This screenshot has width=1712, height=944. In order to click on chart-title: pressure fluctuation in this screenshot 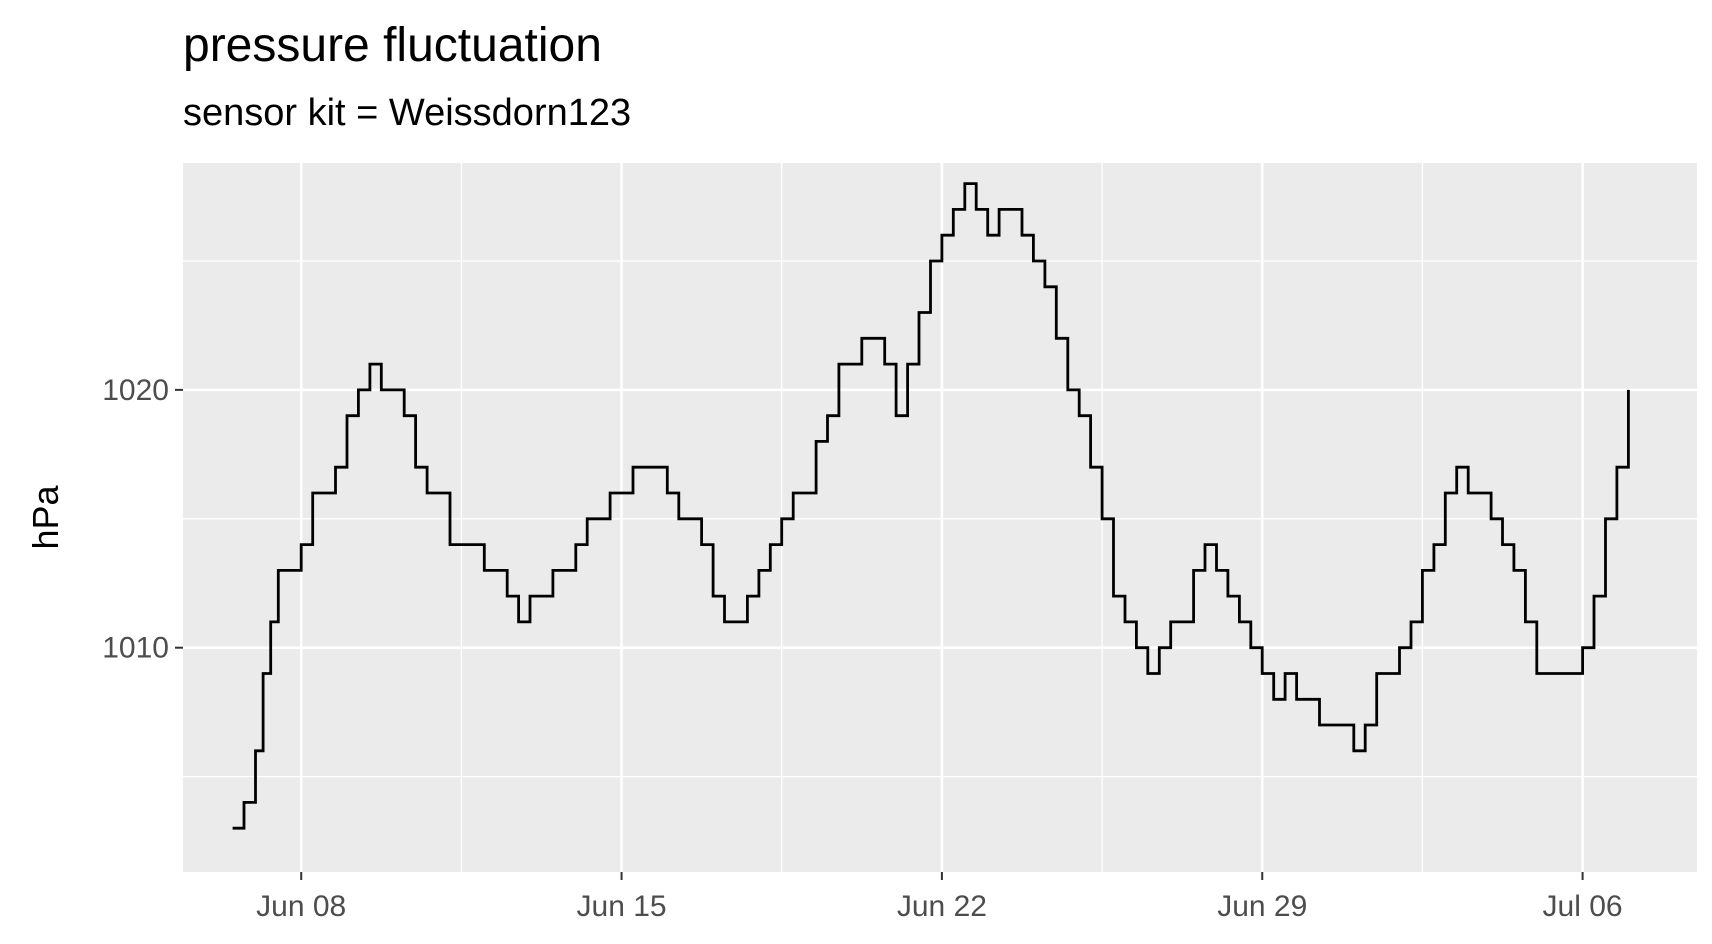, I will do `click(392, 45)`.